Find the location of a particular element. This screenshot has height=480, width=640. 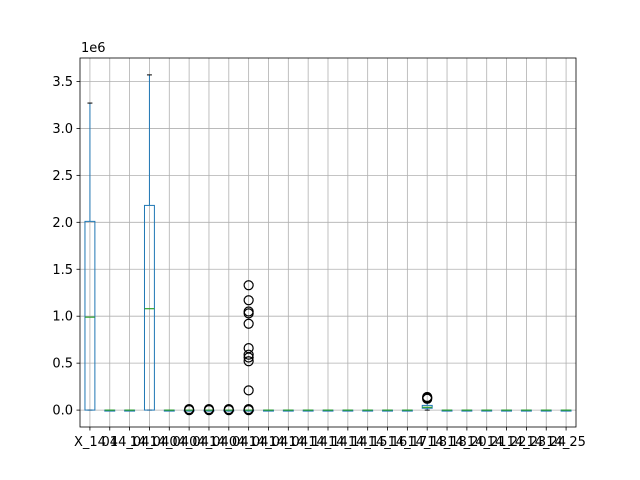

x-tick-label: 14_25 is located at coordinates (566, 442).